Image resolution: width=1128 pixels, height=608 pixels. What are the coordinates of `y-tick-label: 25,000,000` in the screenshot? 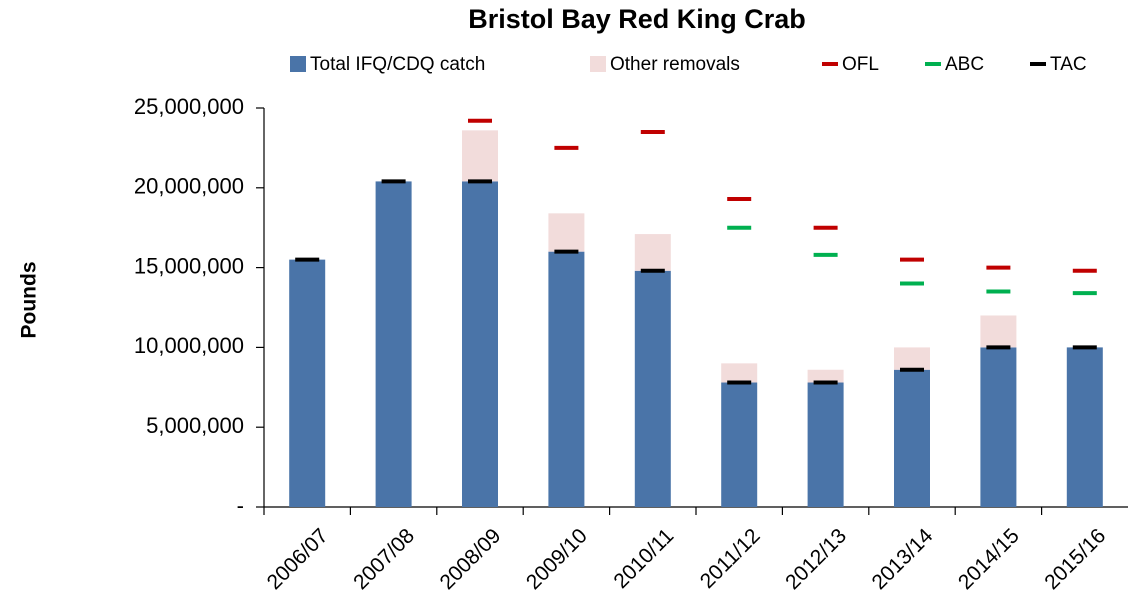 It's located at (189, 106).